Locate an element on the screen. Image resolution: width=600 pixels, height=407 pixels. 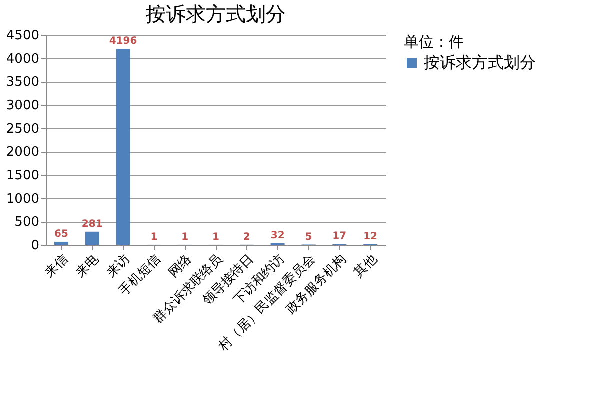
y-tick-label: 3000 is located at coordinates (23, 106).